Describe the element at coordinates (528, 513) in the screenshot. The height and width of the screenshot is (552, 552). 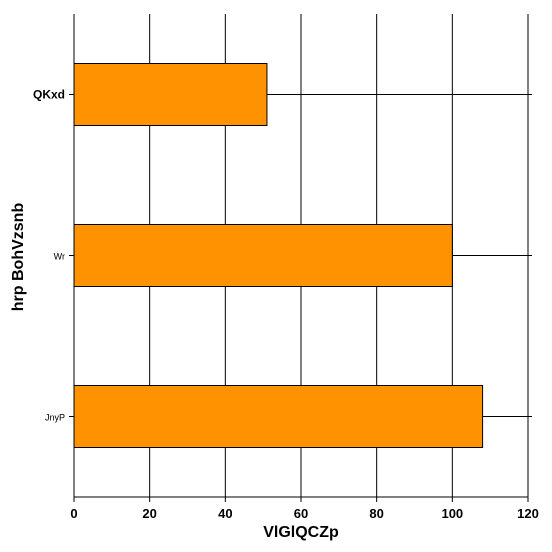
I see `x-tick-label-120: 120` at that location.